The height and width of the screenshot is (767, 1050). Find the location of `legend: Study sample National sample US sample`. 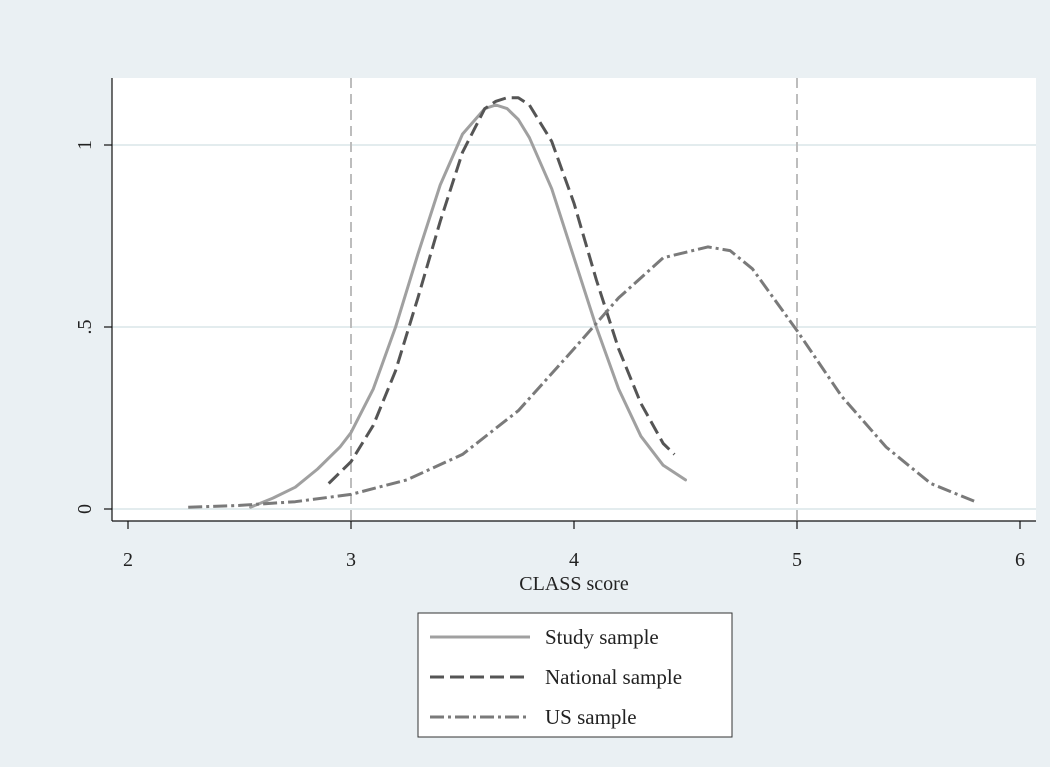

legend: Study sample National sample US sample is located at coordinates (575, 675).